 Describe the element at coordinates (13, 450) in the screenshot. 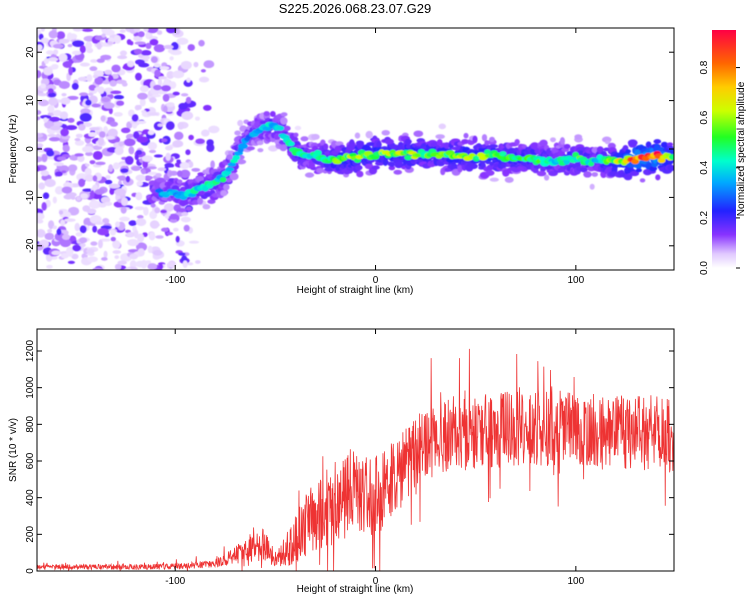

I see `snr-y-label: SNR (10 * v/v)` at that location.